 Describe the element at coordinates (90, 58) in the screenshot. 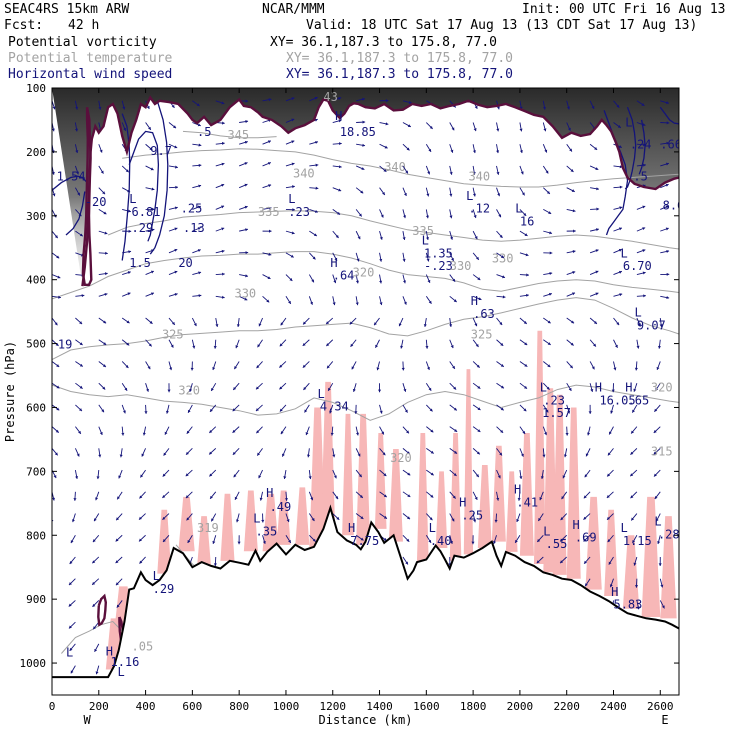

I see `field-name-theta: Potential temperature` at that location.